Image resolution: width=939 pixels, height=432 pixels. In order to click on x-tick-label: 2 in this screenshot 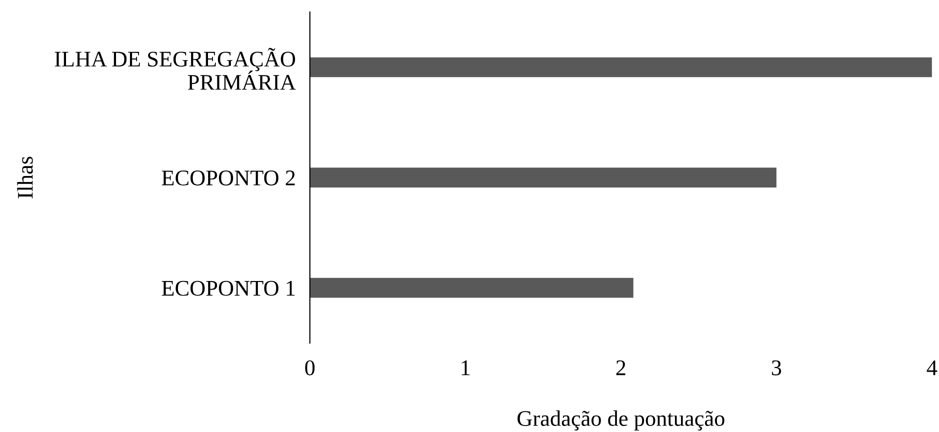, I will do `click(621, 368)`.